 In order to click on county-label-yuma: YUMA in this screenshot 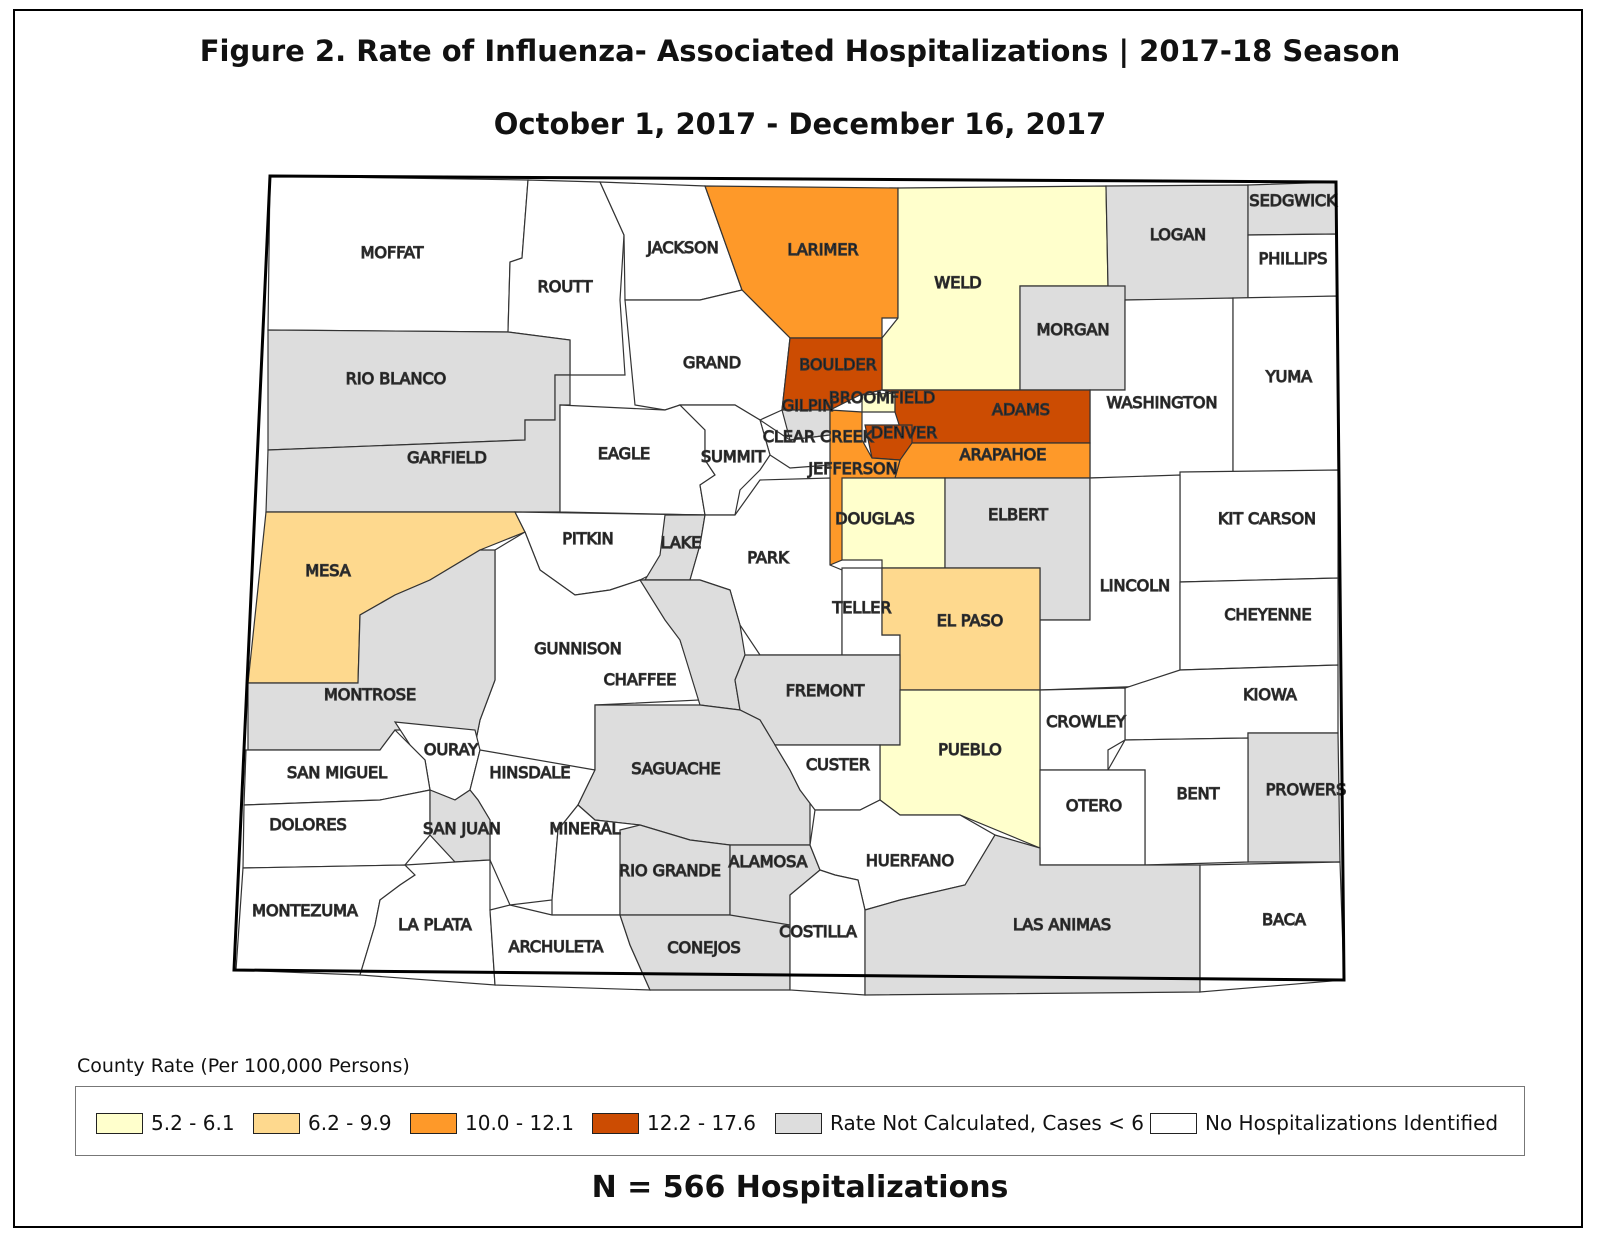, I will do `click(1288, 376)`.